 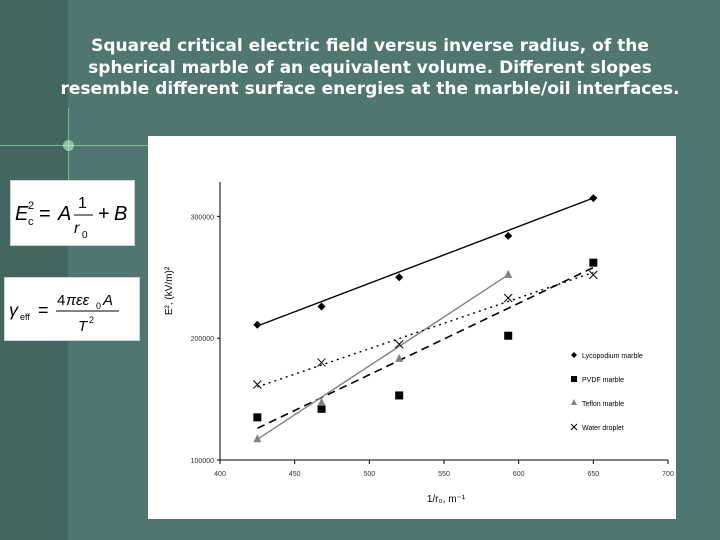 What do you see at coordinates (77, 228) in the screenshot?
I see `svg-text: r` at bounding box center [77, 228].